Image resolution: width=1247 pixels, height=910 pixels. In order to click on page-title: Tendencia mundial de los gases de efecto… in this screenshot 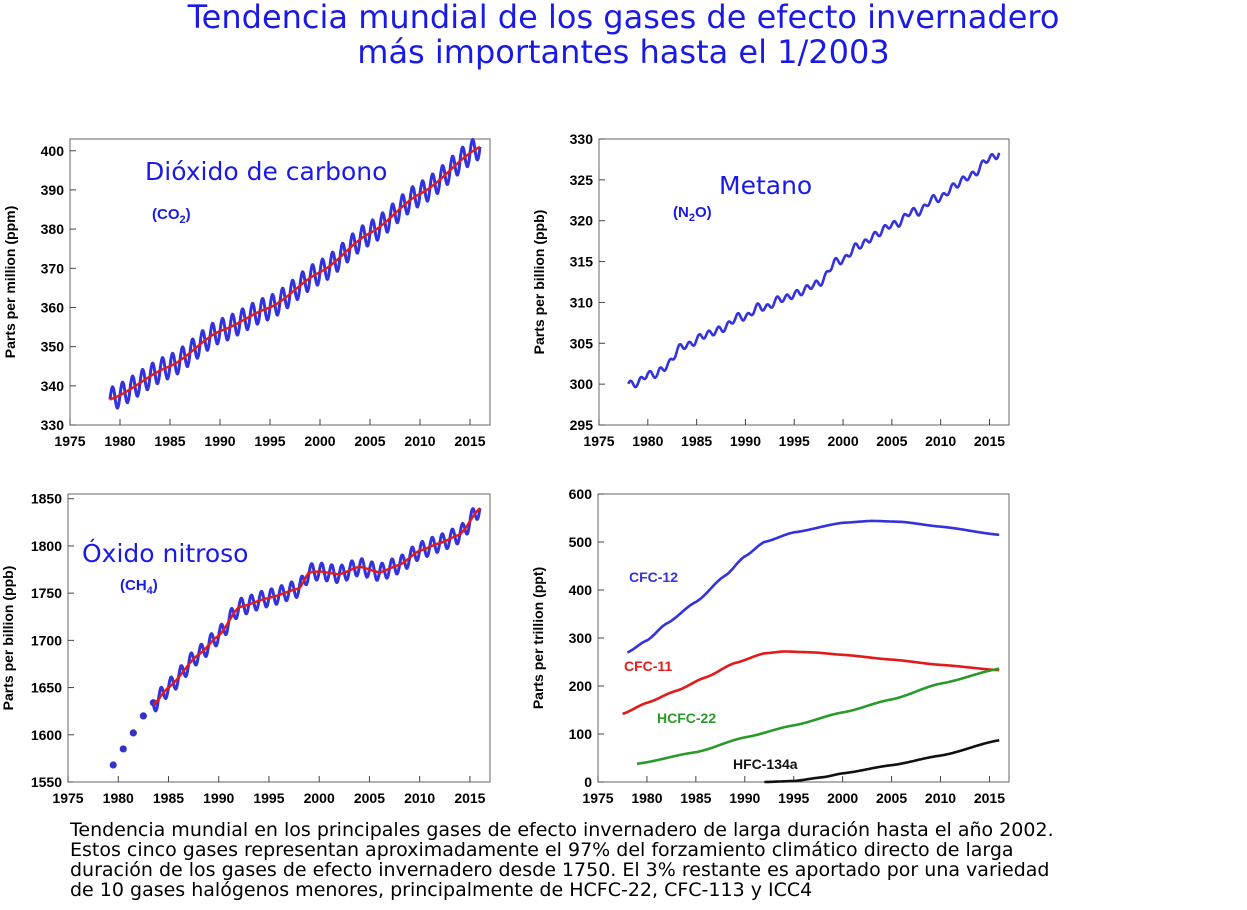, I will do `click(623, 35)`.